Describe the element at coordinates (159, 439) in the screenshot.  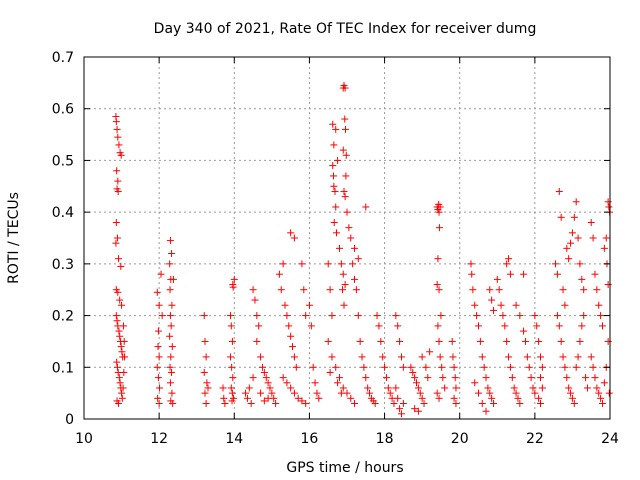
I see `x-tick-label: 12` at that location.